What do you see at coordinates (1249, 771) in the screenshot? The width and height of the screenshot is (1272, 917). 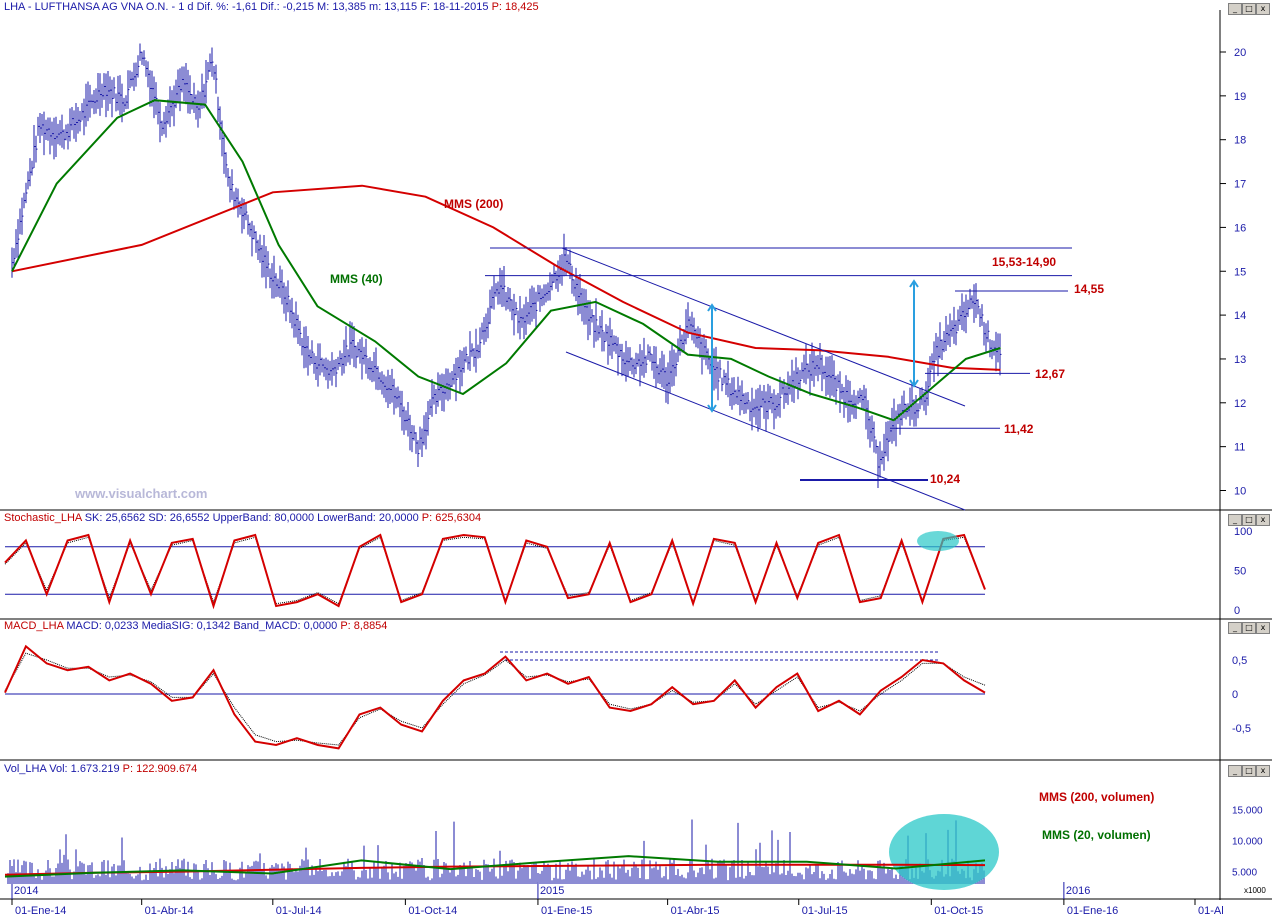 I see `vol-maximize-button: □` at bounding box center [1249, 771].